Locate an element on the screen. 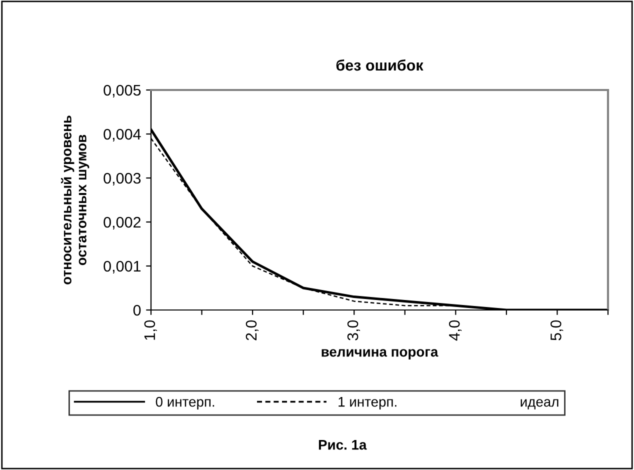 This screenshot has height=470, width=634. text: идеал is located at coordinates (539, 404).